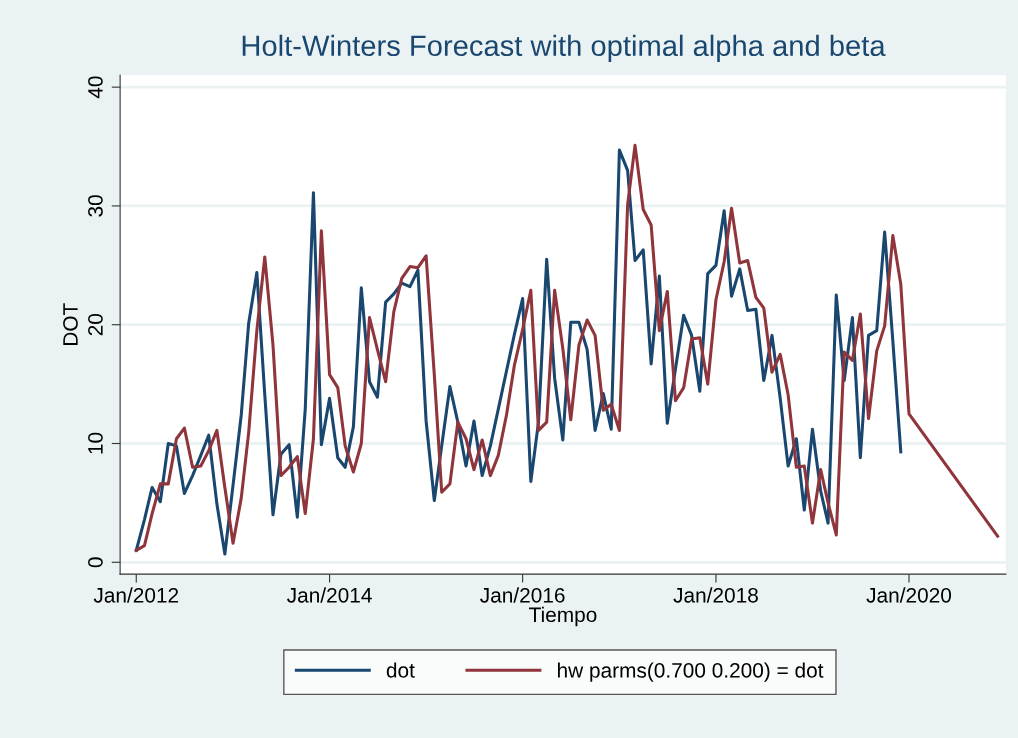 Image resolution: width=1018 pixels, height=738 pixels. What do you see at coordinates (522, 595) in the screenshot?
I see `x-tick-label: Jan/2016` at bounding box center [522, 595].